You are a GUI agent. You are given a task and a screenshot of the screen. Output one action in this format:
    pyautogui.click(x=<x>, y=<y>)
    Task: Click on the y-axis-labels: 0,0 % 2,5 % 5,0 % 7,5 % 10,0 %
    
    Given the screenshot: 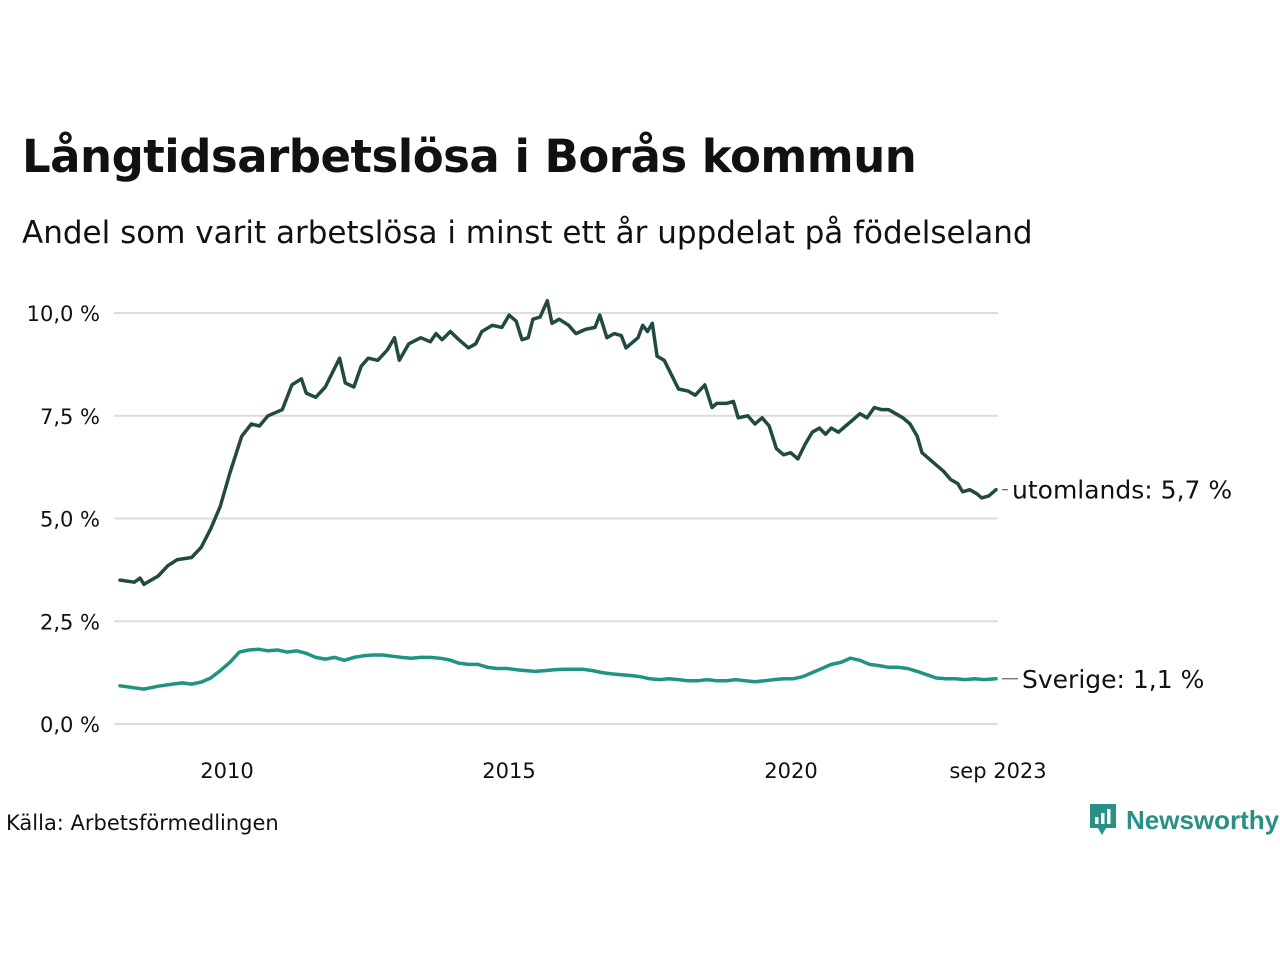 What is the action you would take?
    pyautogui.click(x=63, y=519)
    